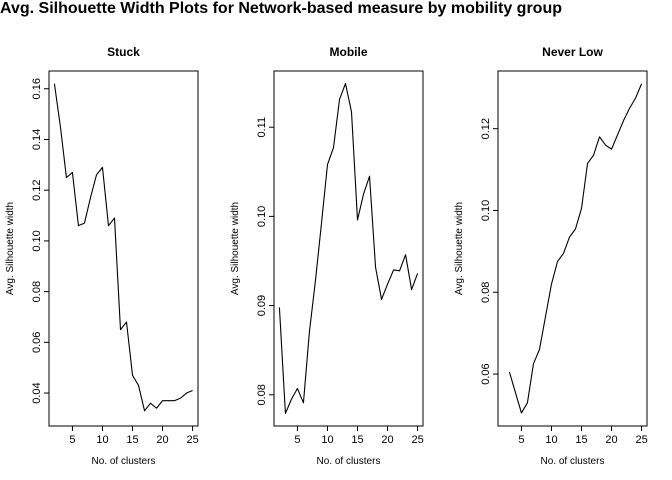 This screenshot has height=480, width=672. Describe the element at coordinates (37, 392) in the screenshot. I see `y-tick-label: 0.04` at that location.